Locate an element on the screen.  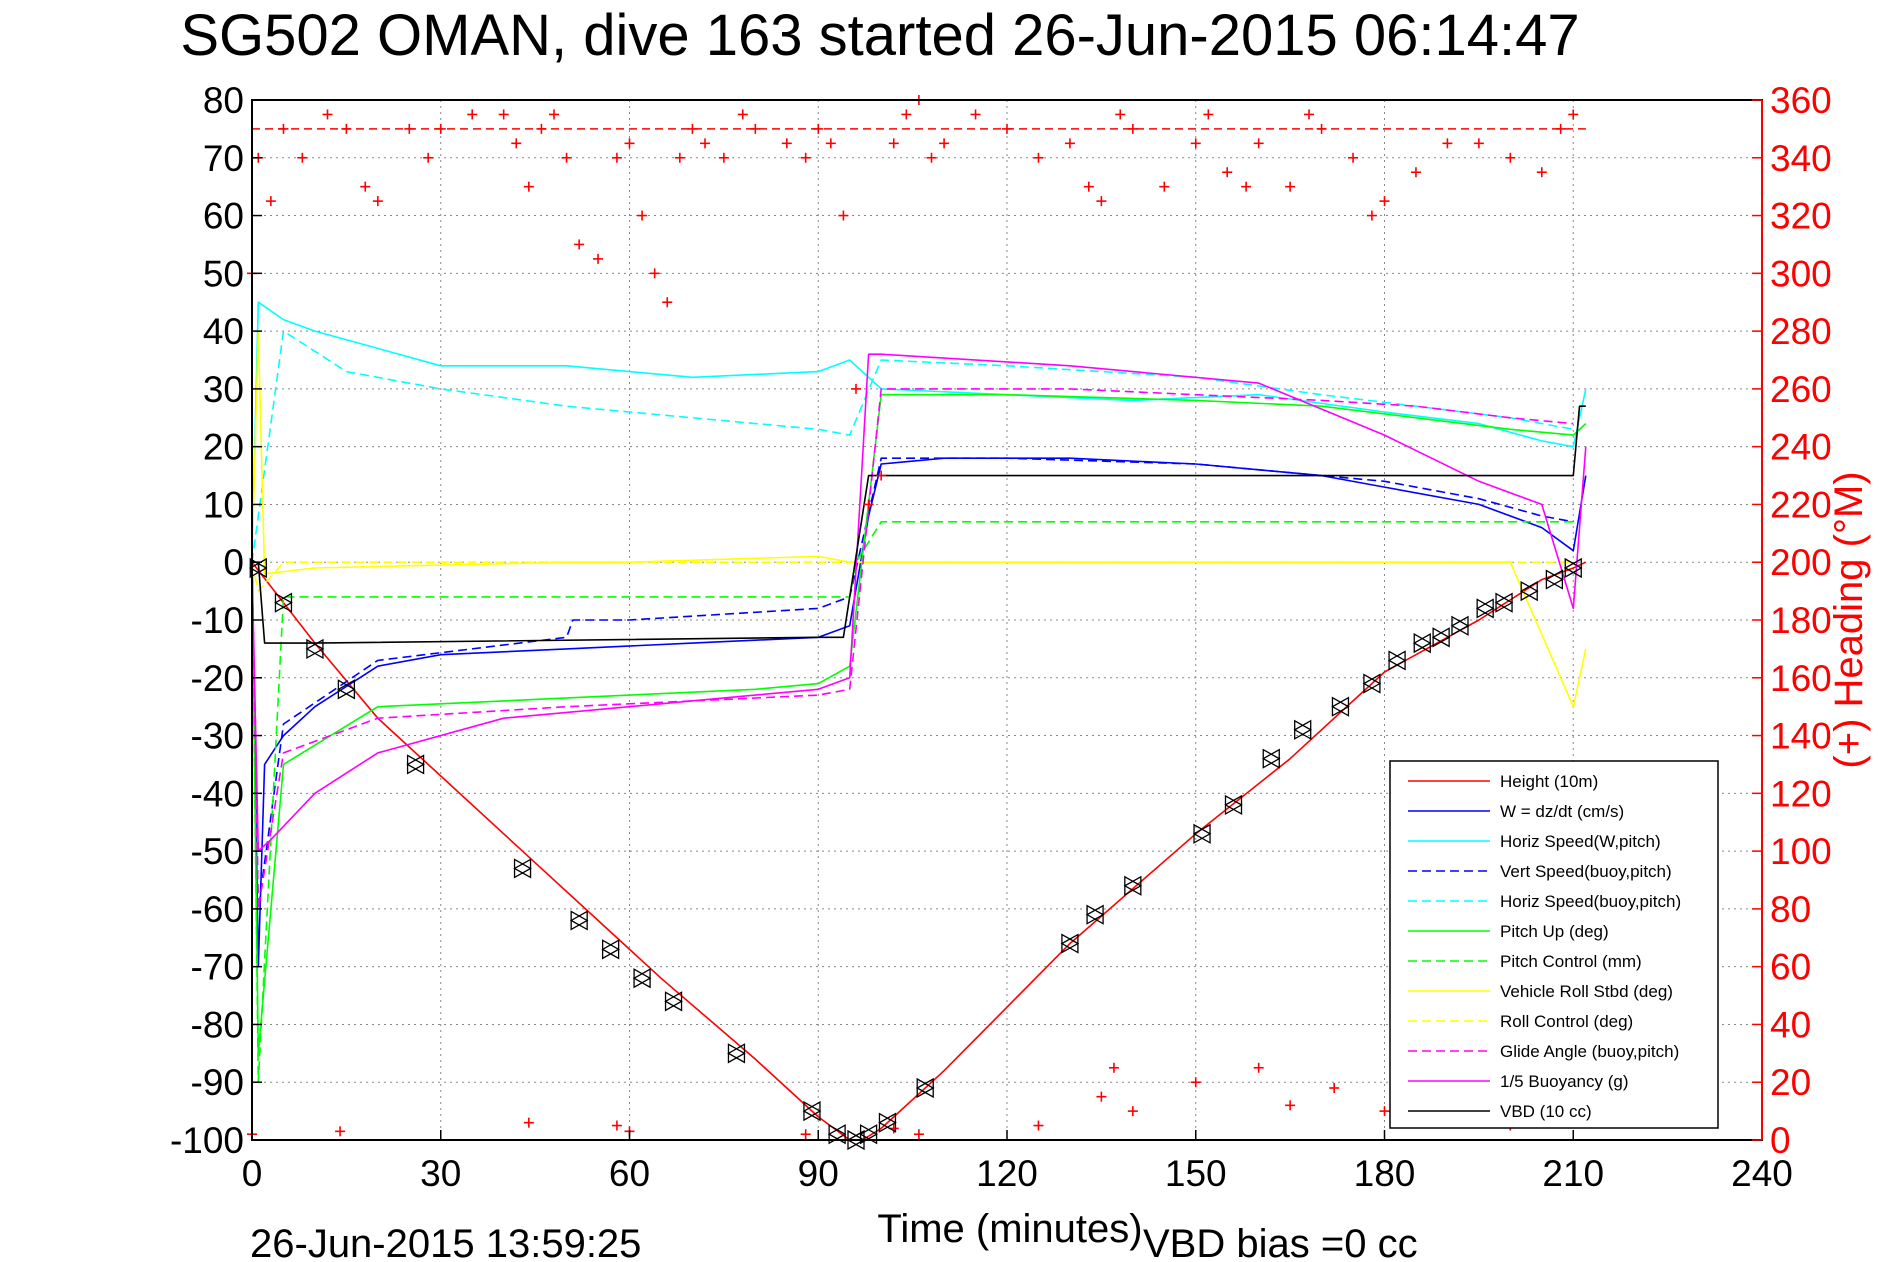
legend-label-8: Roll Control (deg) is located at coordinates (1566, 1021).